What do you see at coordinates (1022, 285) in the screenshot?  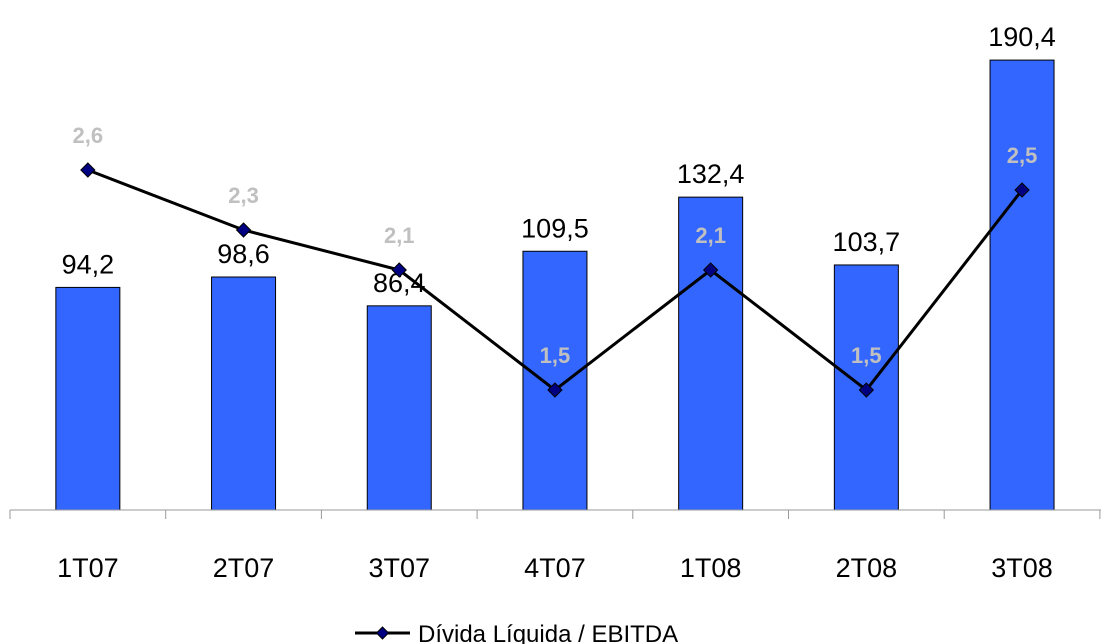 I see `bar-3T08` at bounding box center [1022, 285].